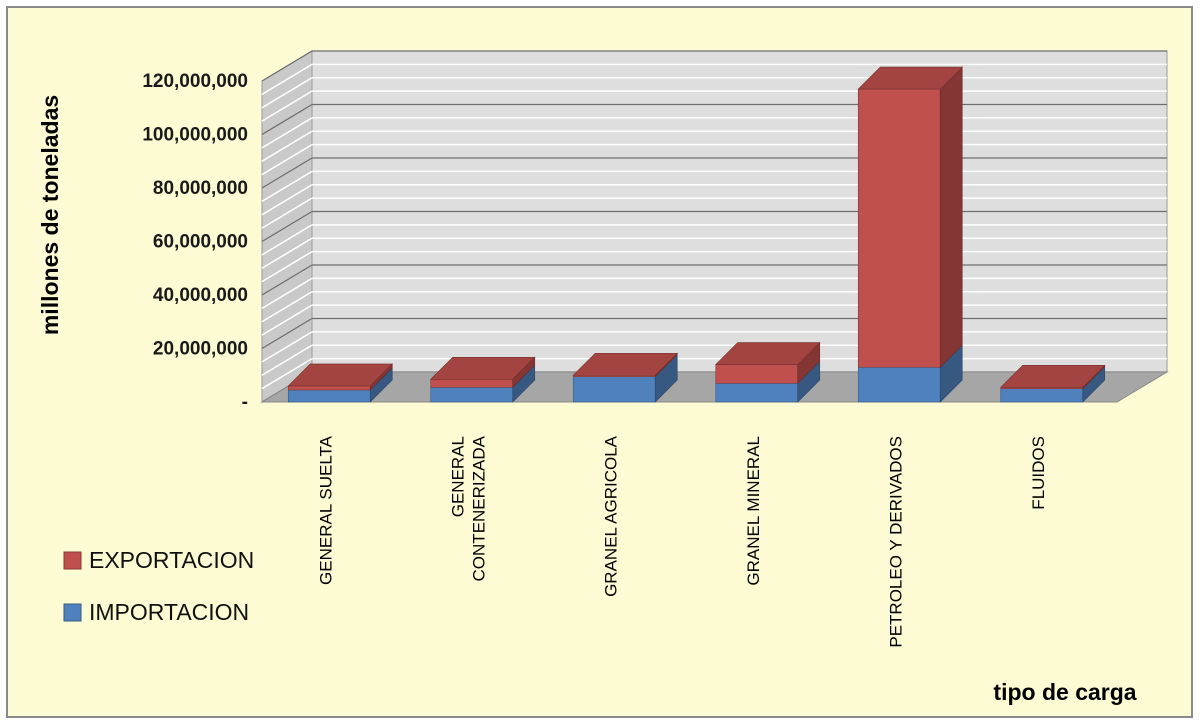 This screenshot has width=1201, height=724. I want to click on category-label: FLUIDOS, so click(1038, 473).